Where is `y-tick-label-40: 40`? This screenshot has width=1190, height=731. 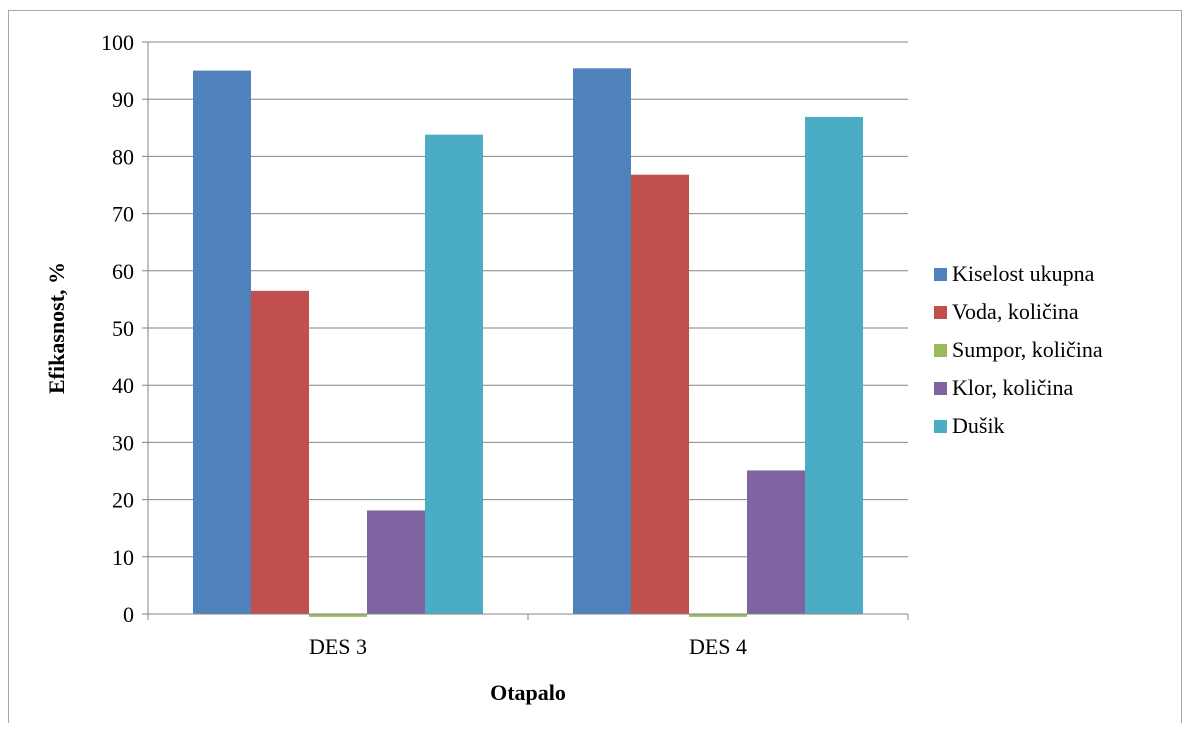 y-tick-label-40: 40 is located at coordinates (123, 385).